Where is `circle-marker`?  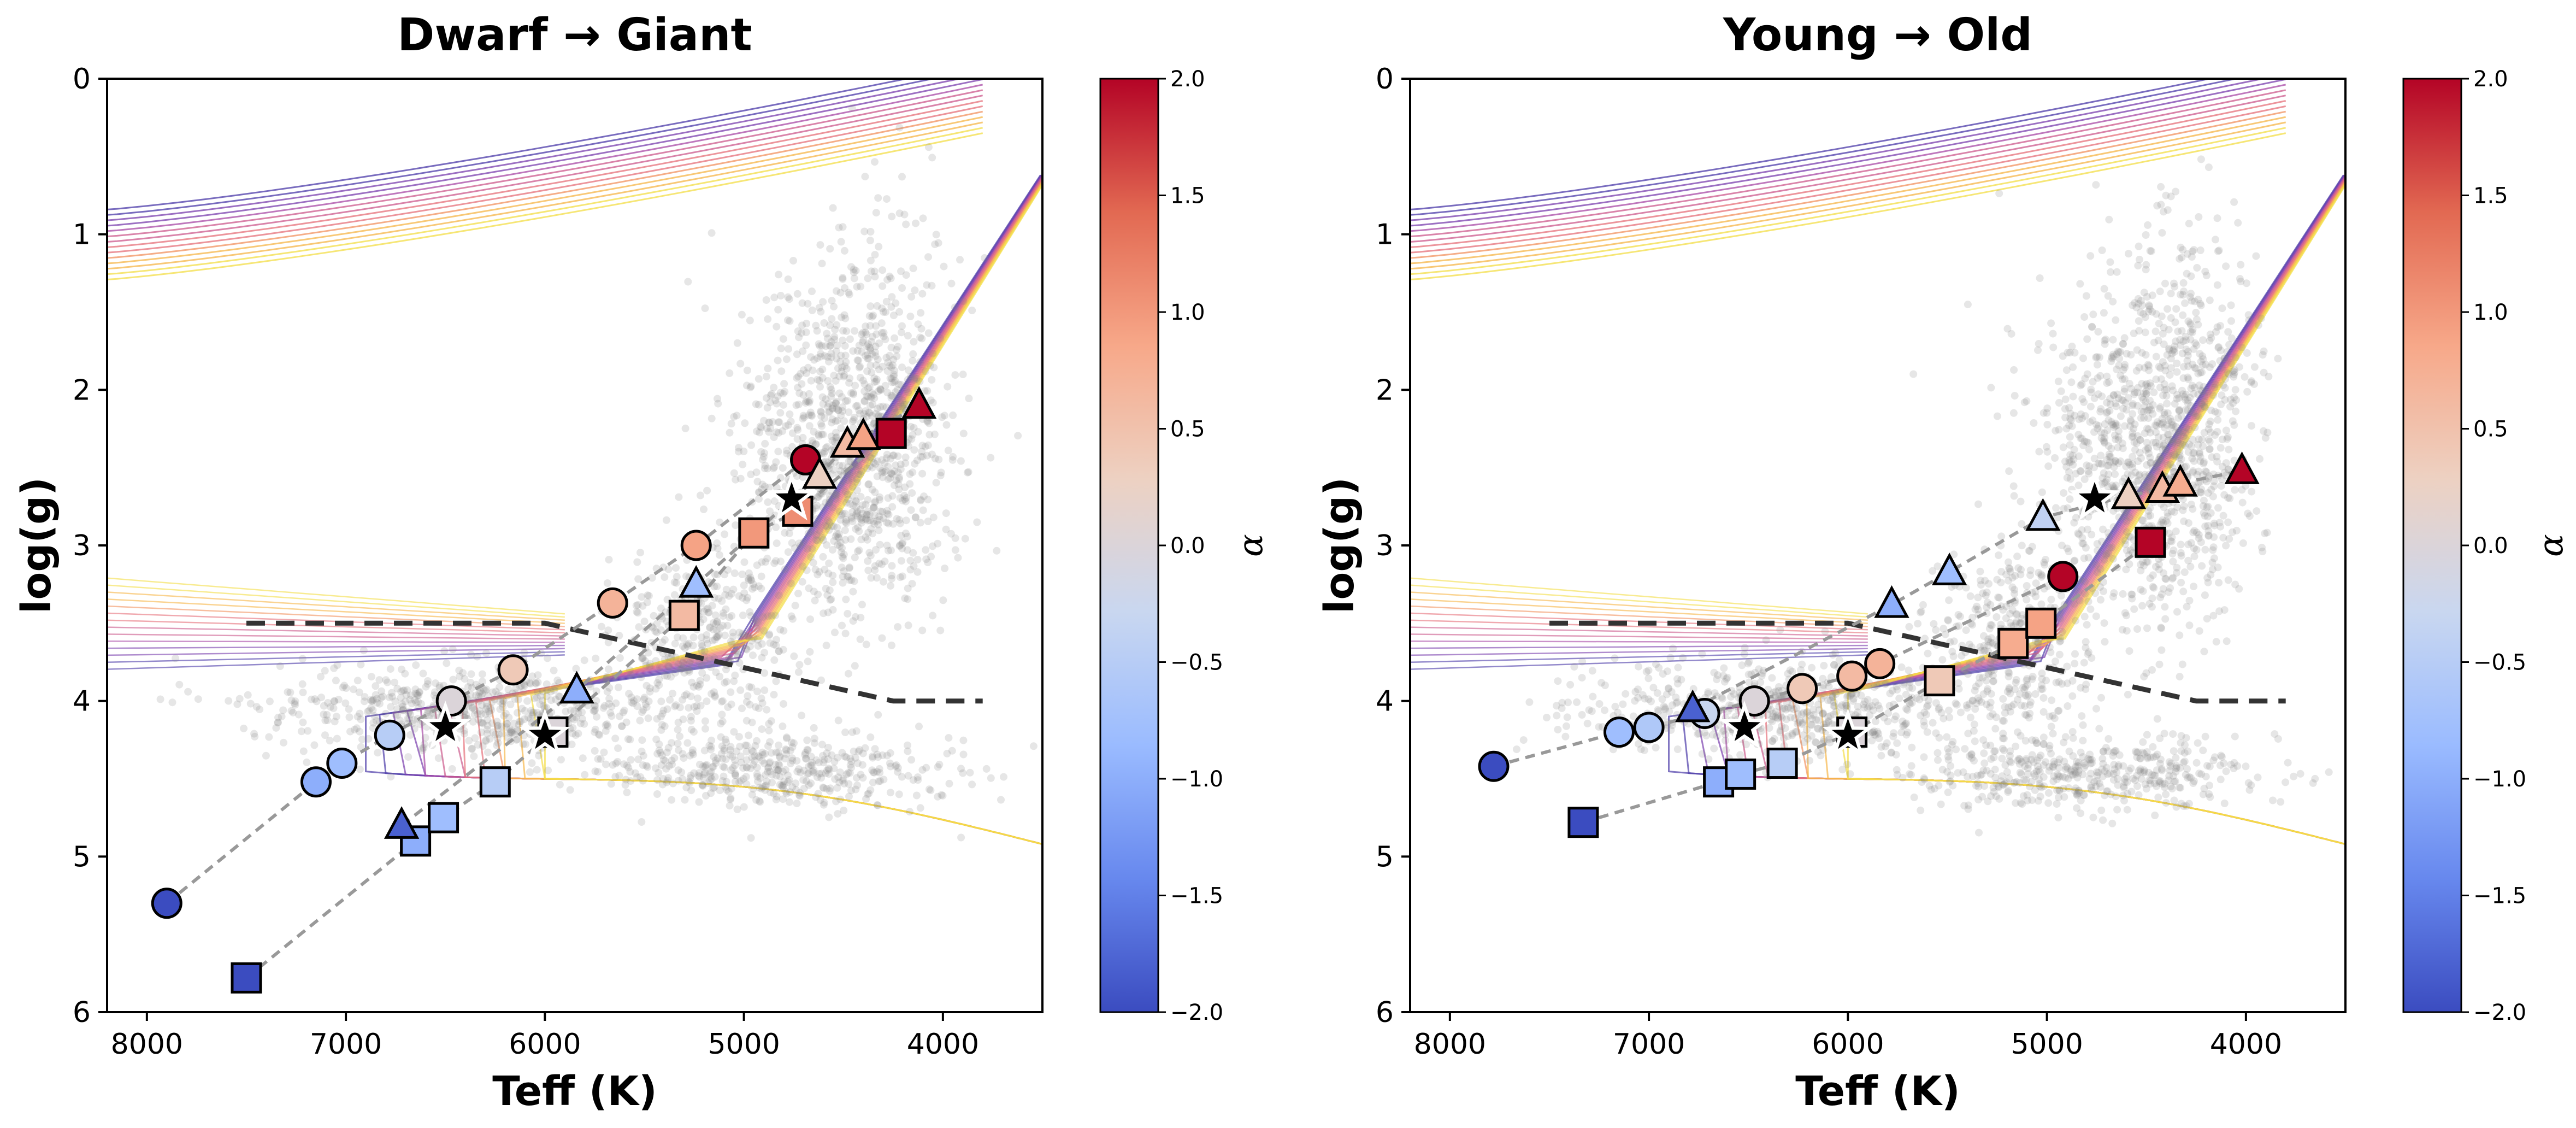 circle-marker is located at coordinates (696, 545).